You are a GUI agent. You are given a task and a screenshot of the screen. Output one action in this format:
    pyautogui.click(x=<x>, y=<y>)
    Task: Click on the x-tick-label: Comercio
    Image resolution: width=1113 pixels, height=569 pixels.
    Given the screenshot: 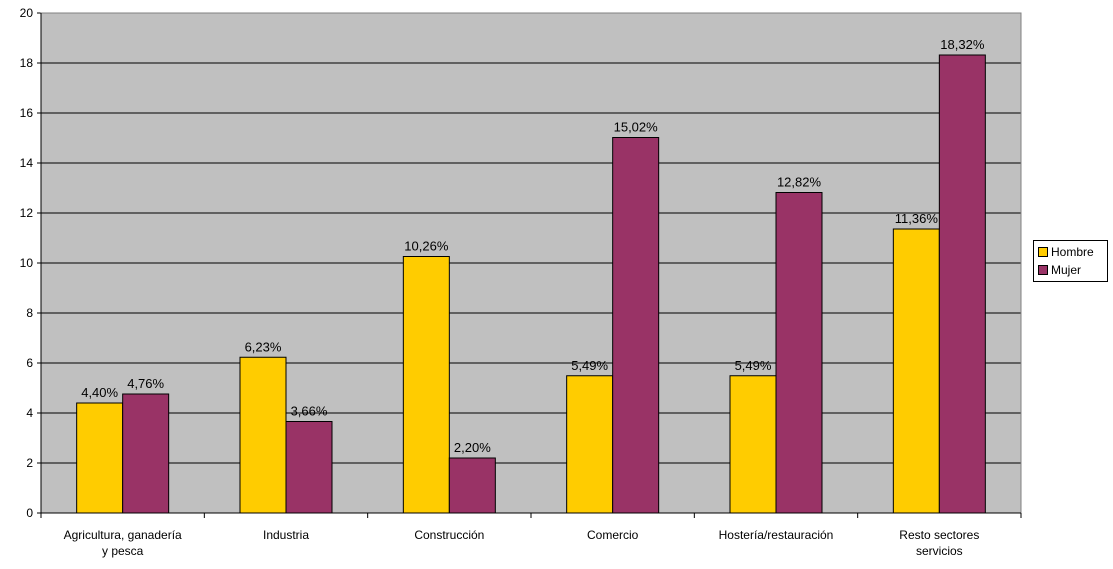 What is the action you would take?
    pyautogui.click(x=613, y=535)
    